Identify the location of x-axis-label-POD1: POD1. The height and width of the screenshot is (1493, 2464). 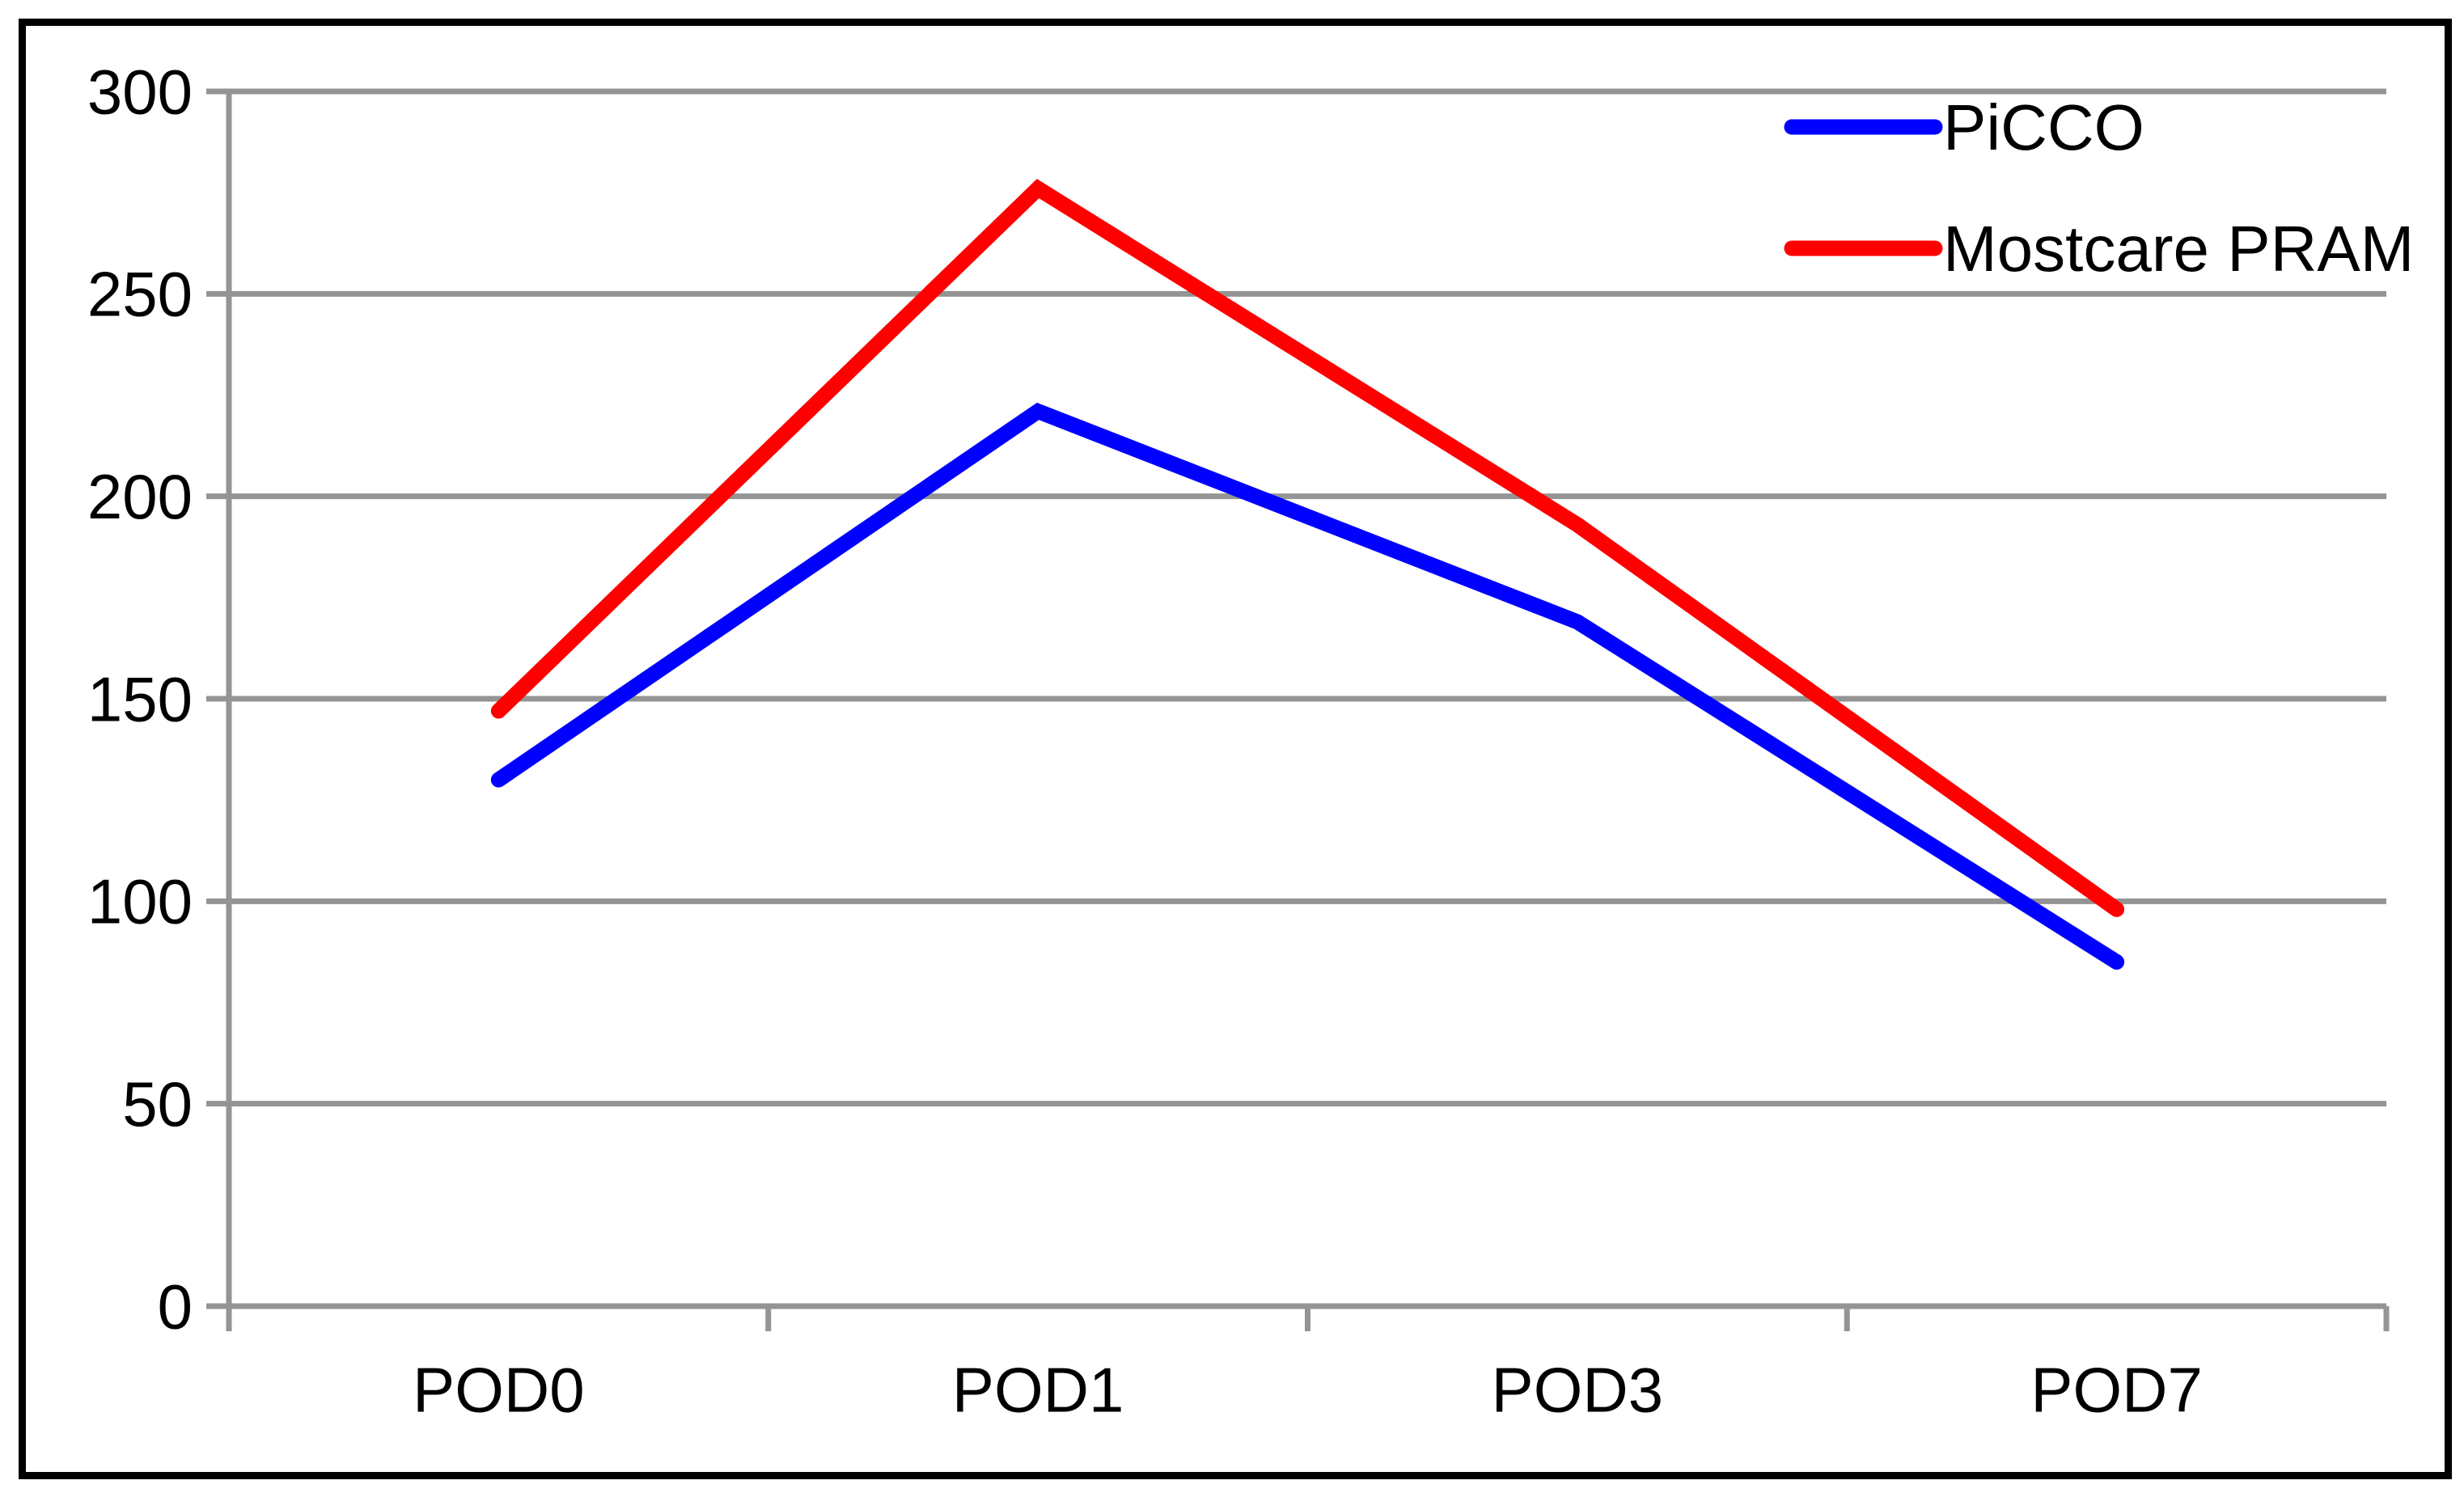
(1038, 1390).